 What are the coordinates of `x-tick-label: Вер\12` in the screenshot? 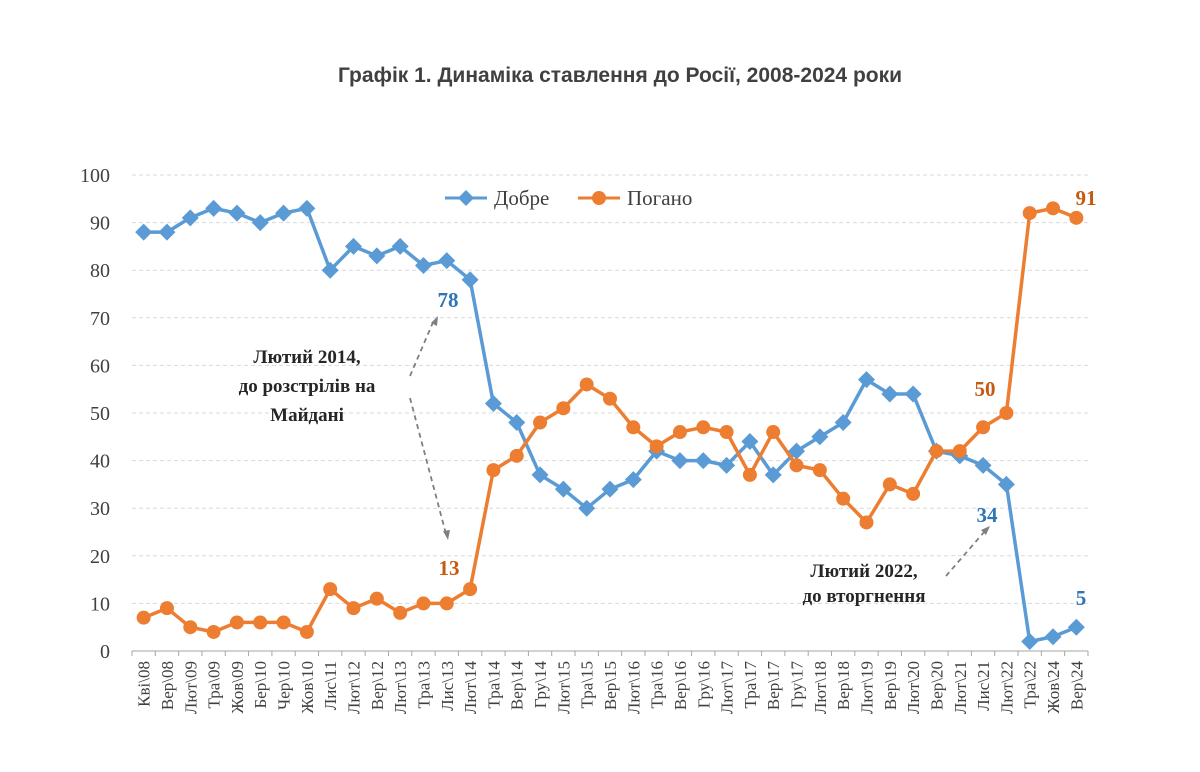 It's located at (377, 685).